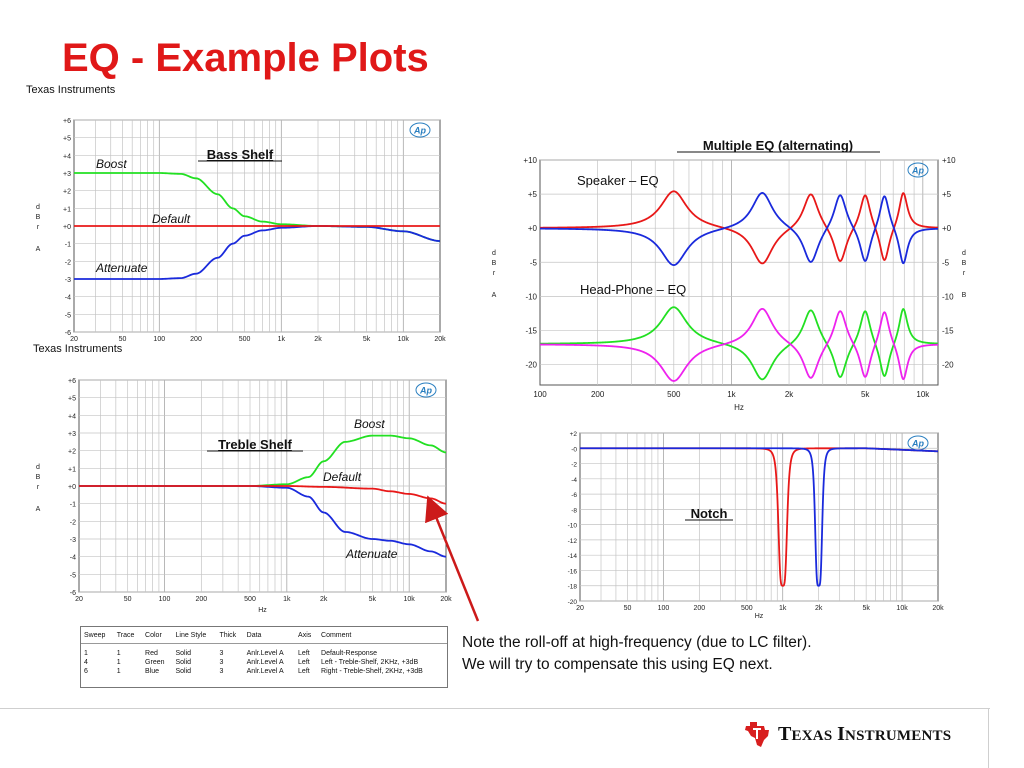  I want to click on y-tick-label: +1, so click(72, 469).